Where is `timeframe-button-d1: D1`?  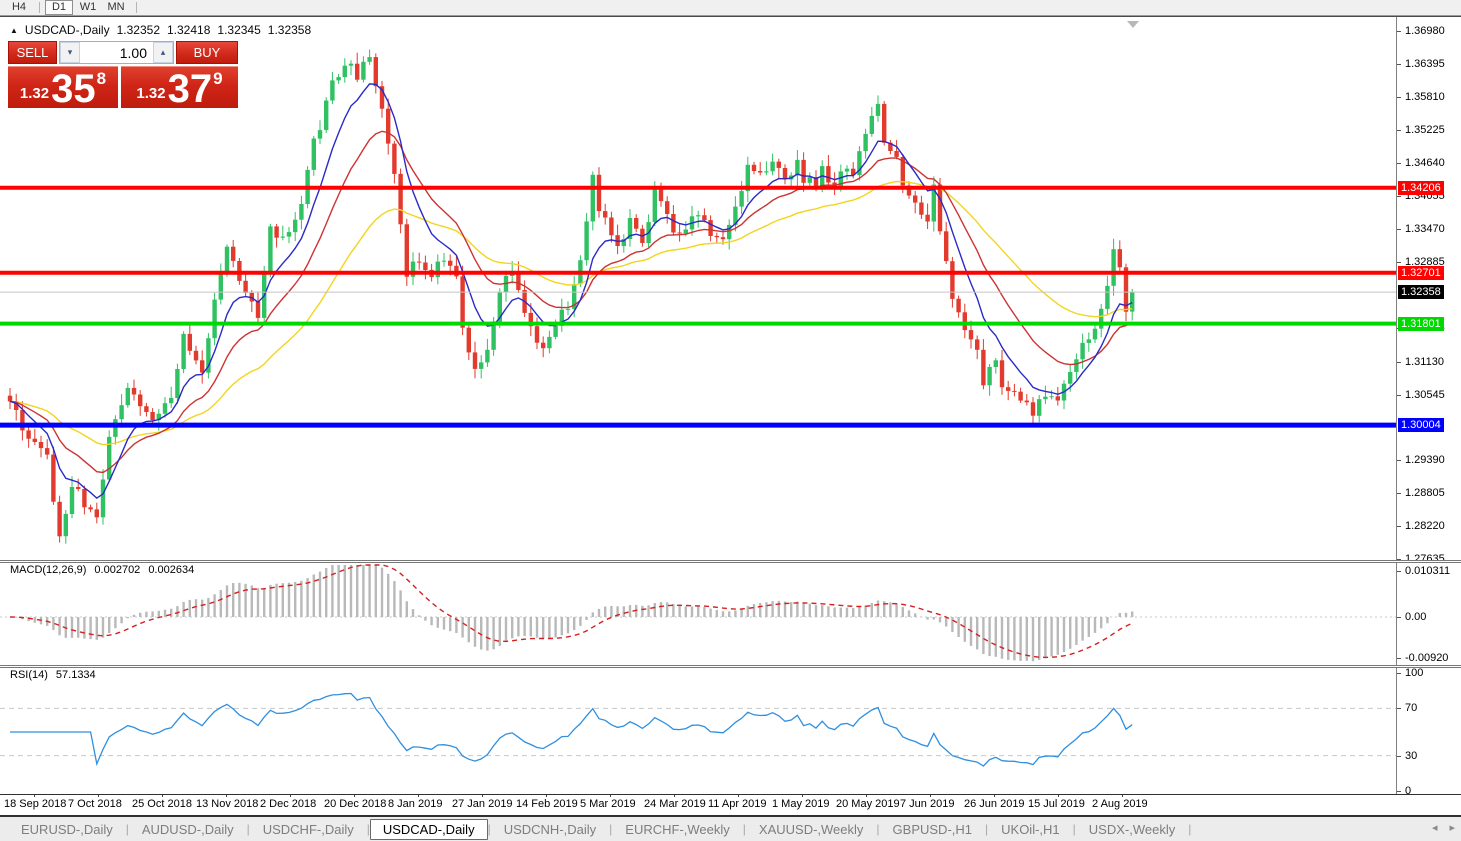
timeframe-button-d1: D1 is located at coordinates (59, 7).